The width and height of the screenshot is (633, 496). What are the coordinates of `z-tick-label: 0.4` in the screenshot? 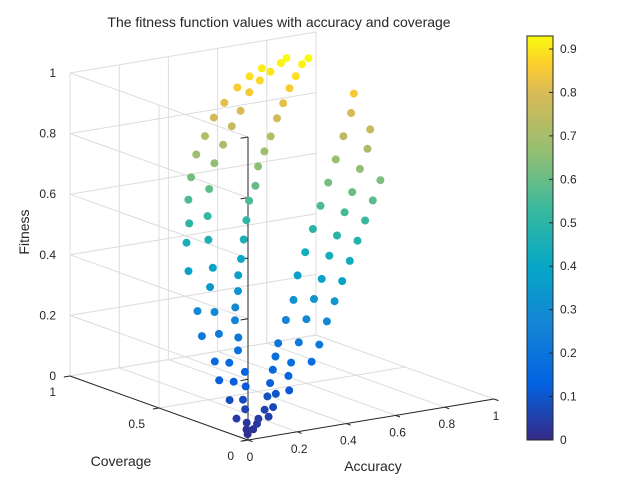 It's located at (47, 255).